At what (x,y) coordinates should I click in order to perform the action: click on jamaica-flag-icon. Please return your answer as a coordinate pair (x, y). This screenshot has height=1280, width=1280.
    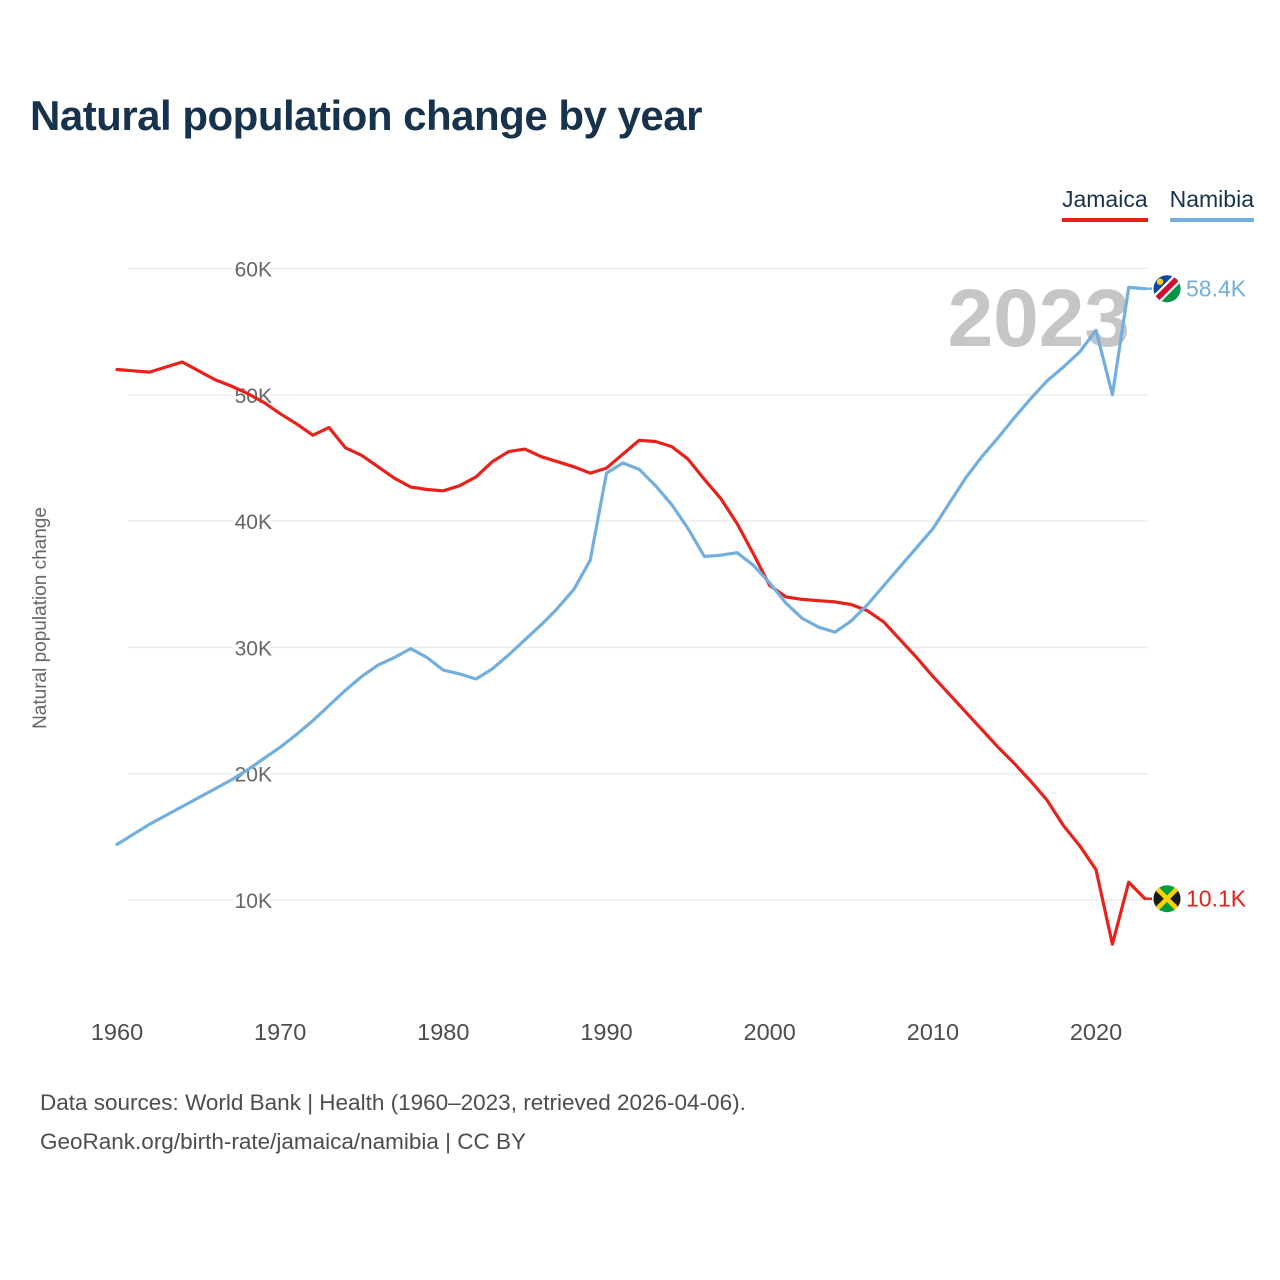
    Looking at the image, I should click on (1167, 899).